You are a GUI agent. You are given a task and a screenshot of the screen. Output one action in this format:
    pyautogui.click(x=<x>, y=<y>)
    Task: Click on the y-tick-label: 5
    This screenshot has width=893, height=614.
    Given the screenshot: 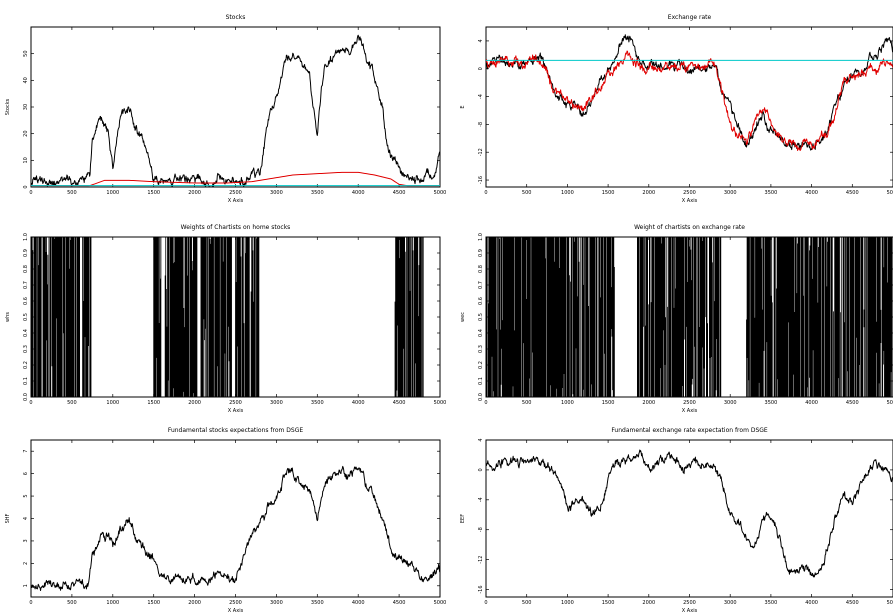 What is the action you would take?
    pyautogui.click(x=26, y=495)
    